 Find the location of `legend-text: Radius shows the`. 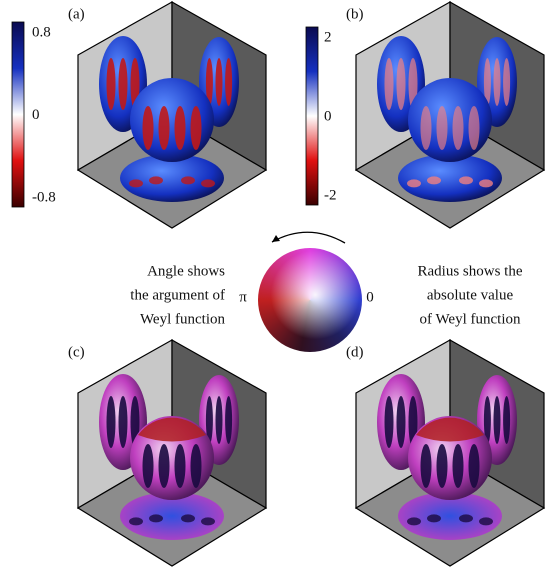

legend-text: Radius shows the is located at coordinates (470, 271).